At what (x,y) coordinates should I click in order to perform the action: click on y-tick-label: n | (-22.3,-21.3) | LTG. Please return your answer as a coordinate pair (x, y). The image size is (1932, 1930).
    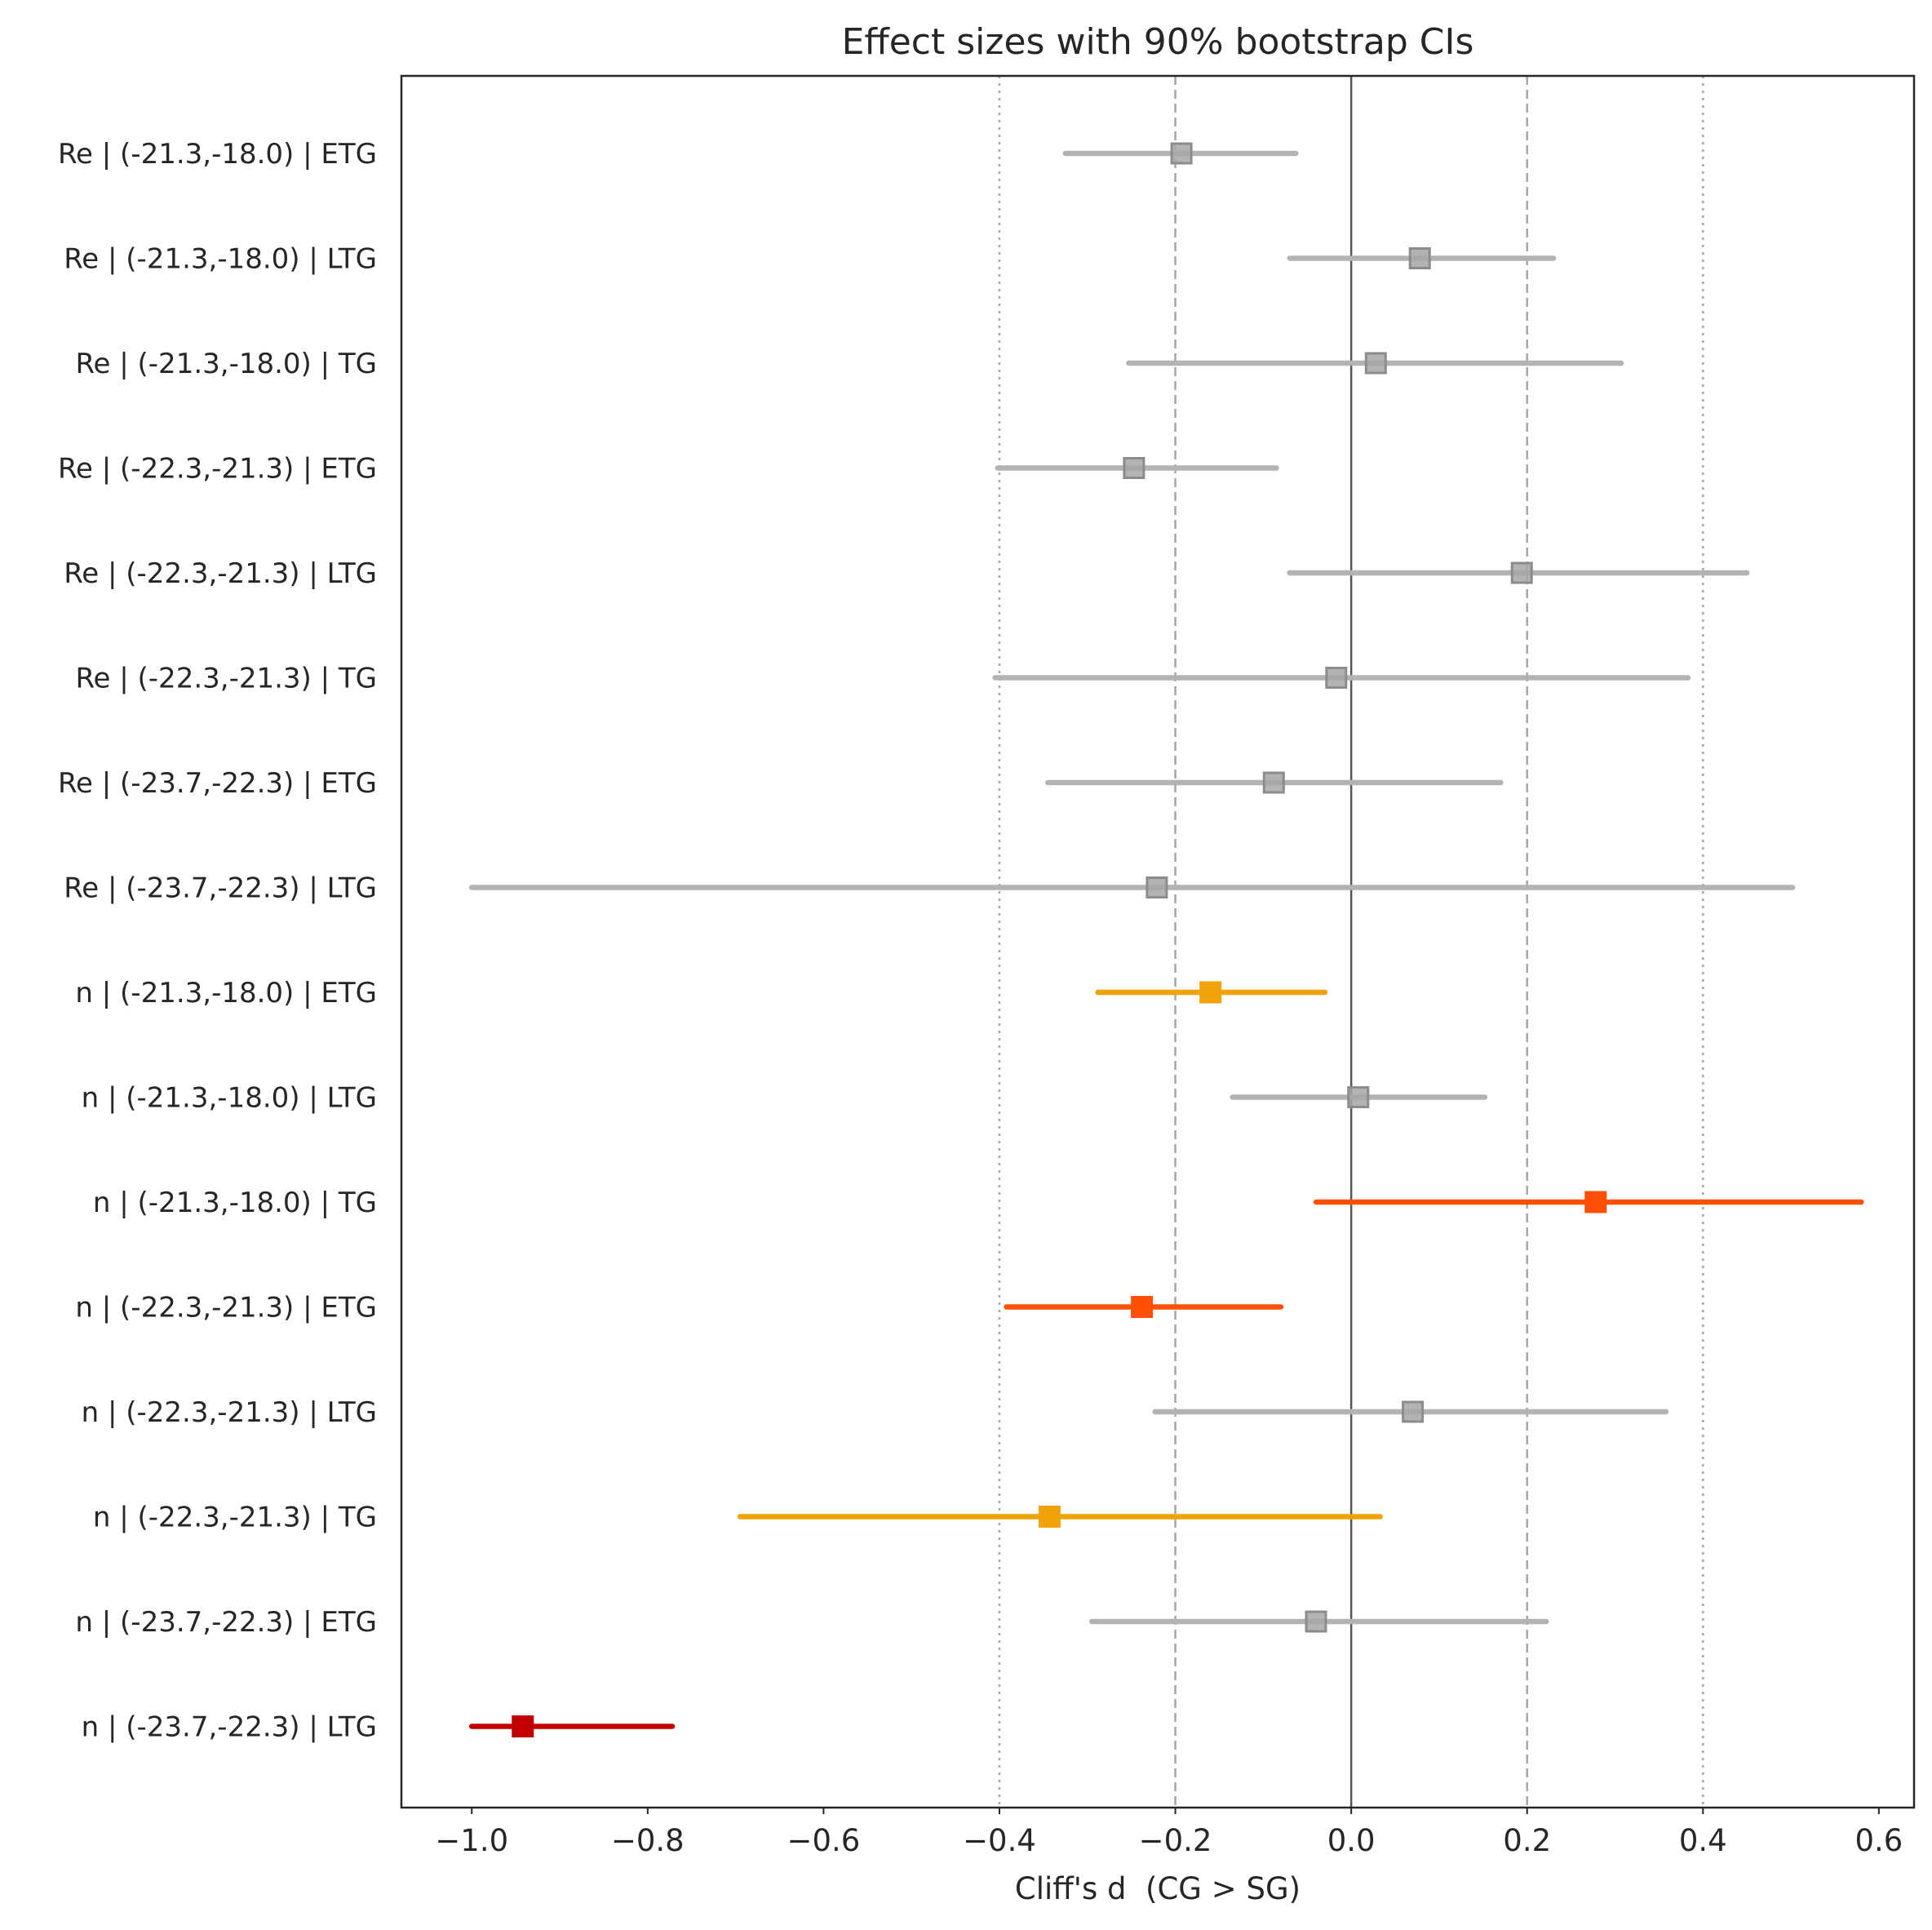
    Looking at the image, I should click on (229, 1412).